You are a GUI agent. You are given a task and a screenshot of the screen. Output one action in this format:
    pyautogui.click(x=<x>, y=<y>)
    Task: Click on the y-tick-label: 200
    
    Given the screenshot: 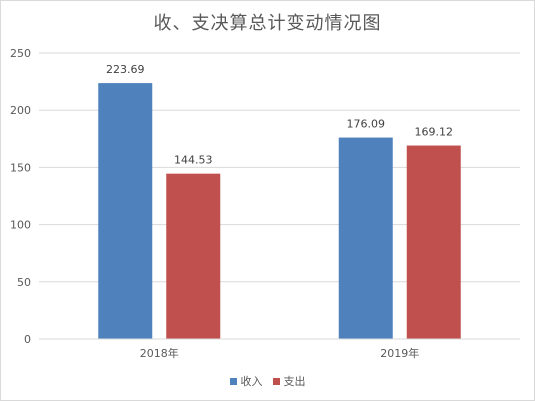 What is the action you would take?
    pyautogui.click(x=20, y=110)
    